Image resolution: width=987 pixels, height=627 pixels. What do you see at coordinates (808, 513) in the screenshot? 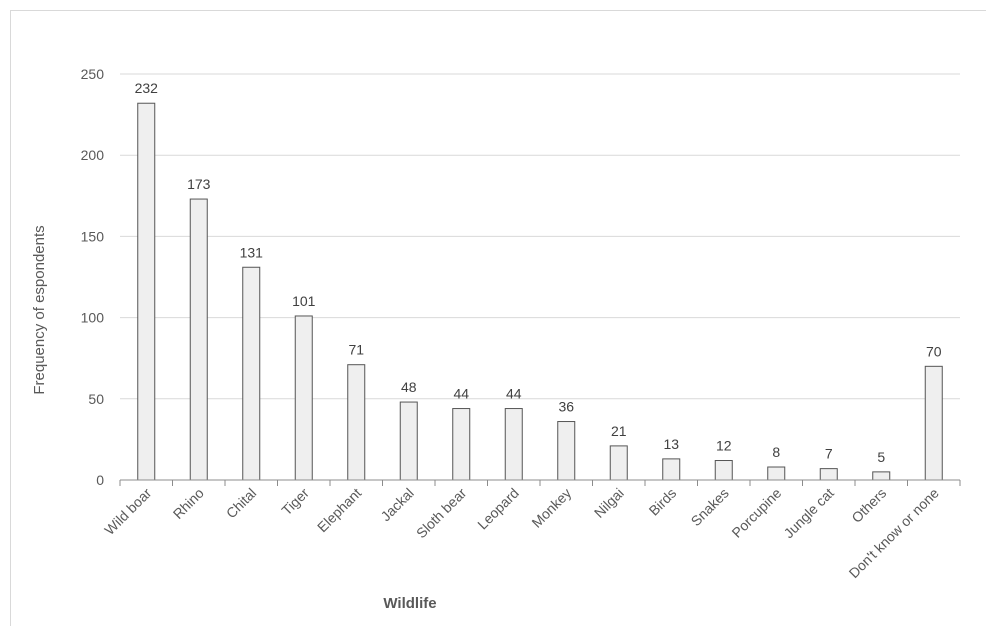
I see `x-tick-label: Jungle cat` at bounding box center [808, 513].